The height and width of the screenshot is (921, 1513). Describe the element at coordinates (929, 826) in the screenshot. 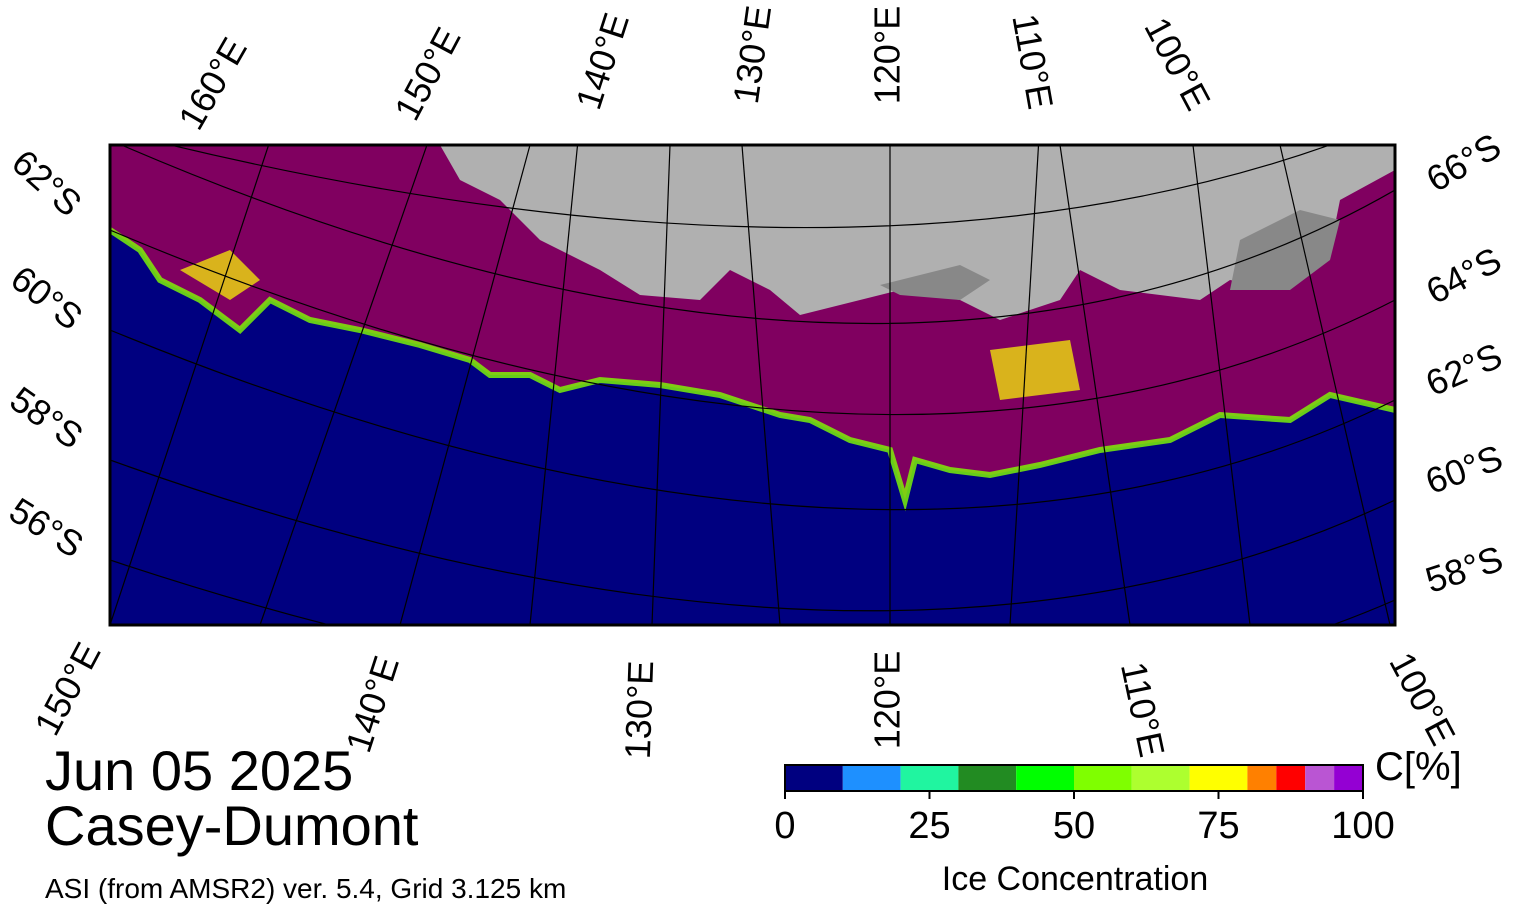

I see `colorbar-tick-label: 25` at that location.